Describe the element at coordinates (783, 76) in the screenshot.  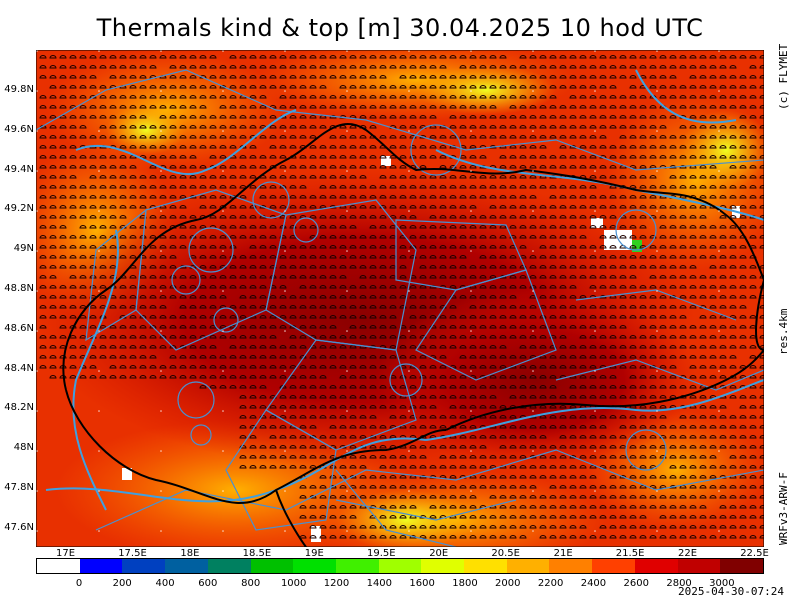
I see `copyright-label: (c) FLYMET` at that location.